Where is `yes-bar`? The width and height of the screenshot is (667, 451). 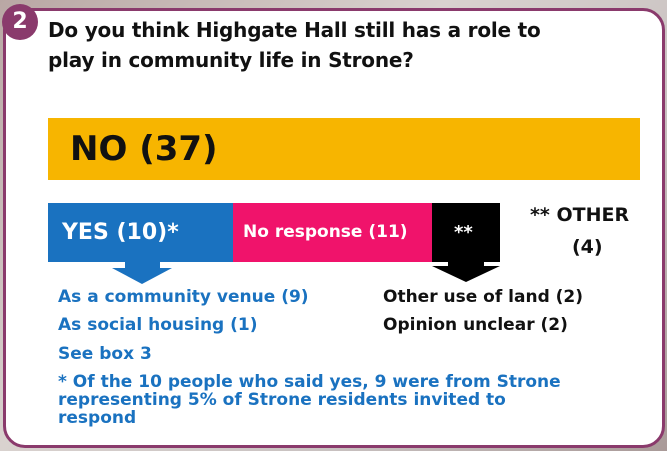 yes-bar is located at coordinates (140, 232).